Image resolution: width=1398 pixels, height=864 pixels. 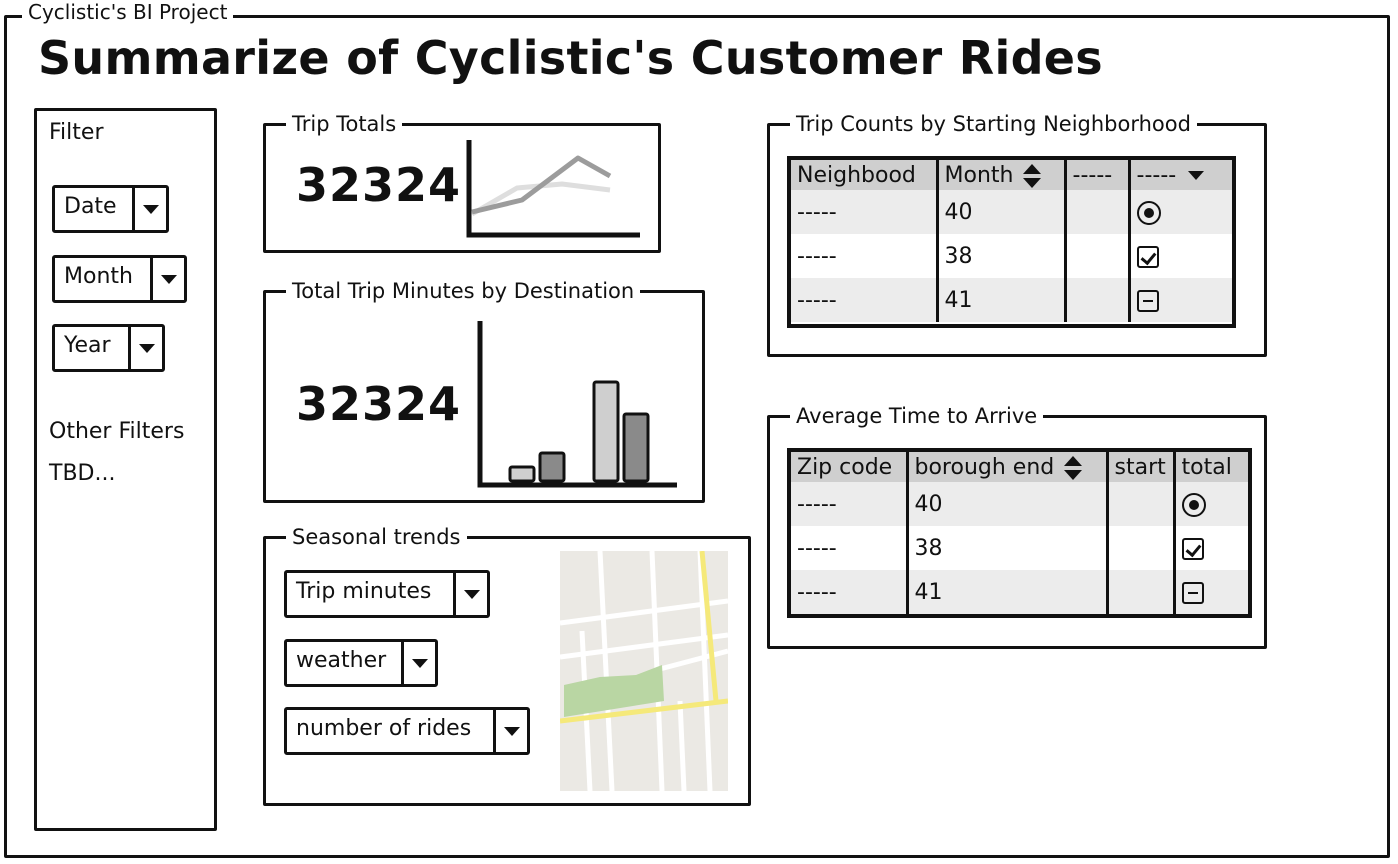 I want to click on map-image, so click(x=644, y=671).